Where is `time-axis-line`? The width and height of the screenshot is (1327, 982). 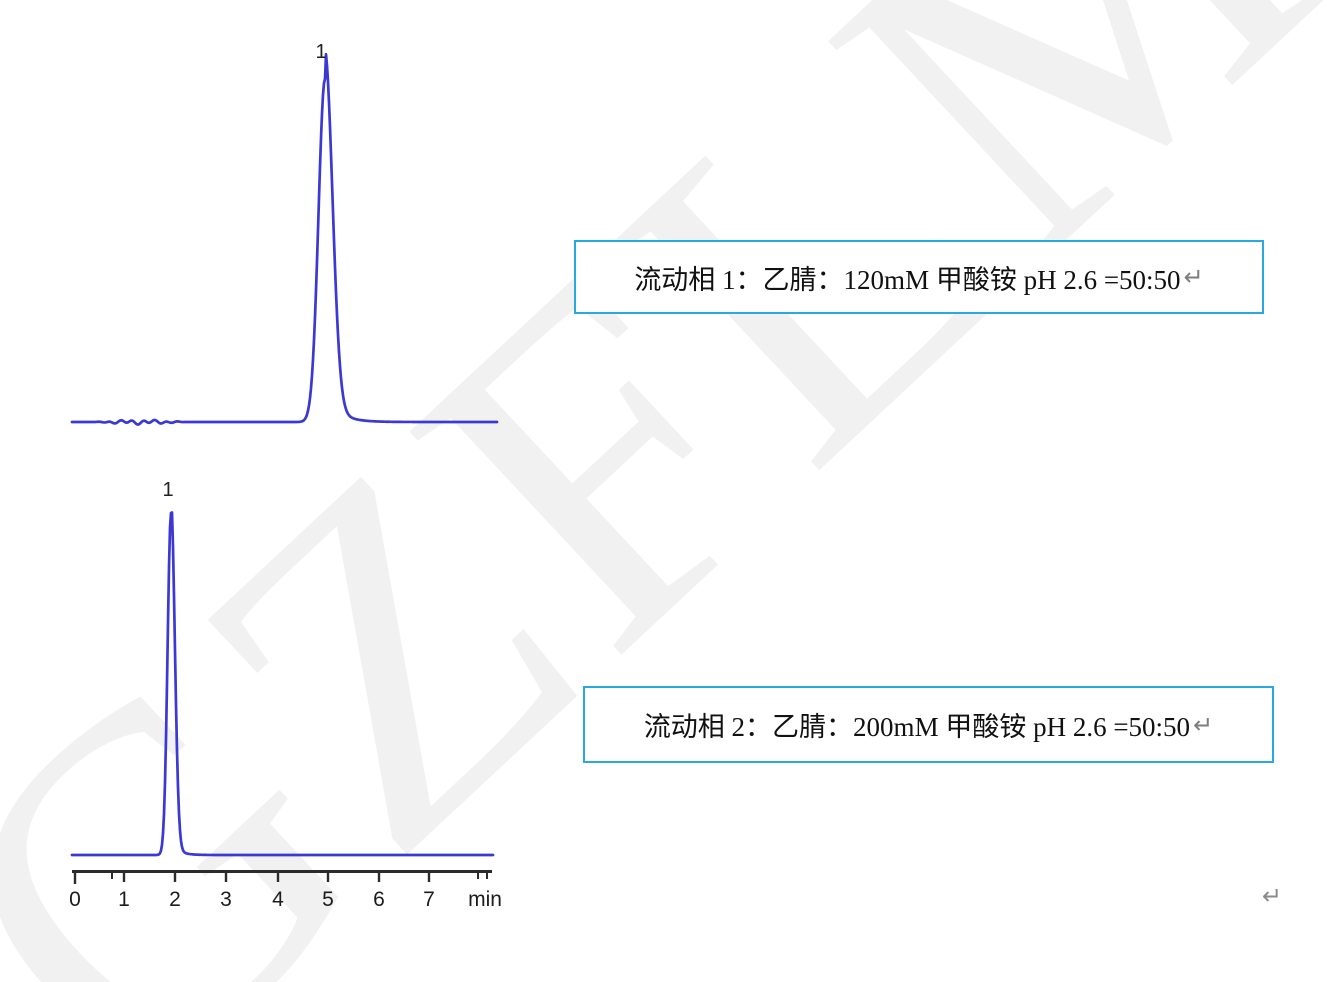 time-axis-line is located at coordinates (282, 871).